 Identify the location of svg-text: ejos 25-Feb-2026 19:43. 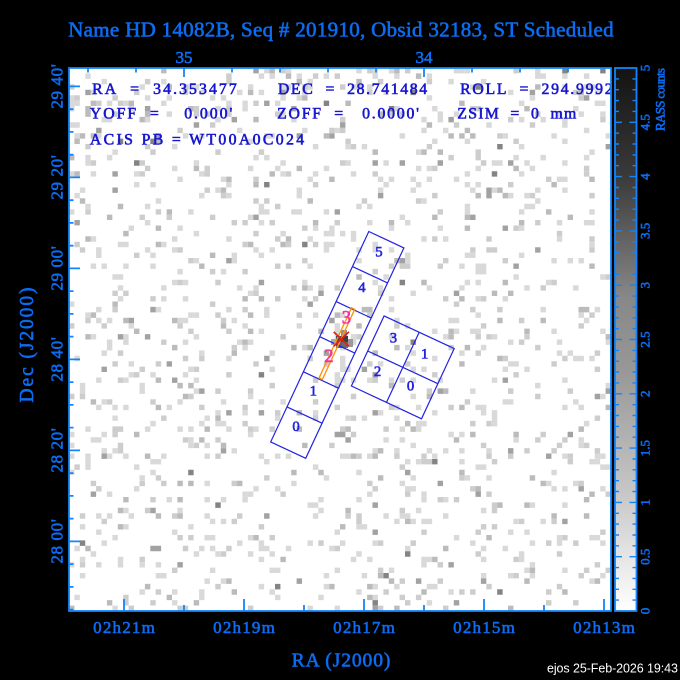
(612, 669).